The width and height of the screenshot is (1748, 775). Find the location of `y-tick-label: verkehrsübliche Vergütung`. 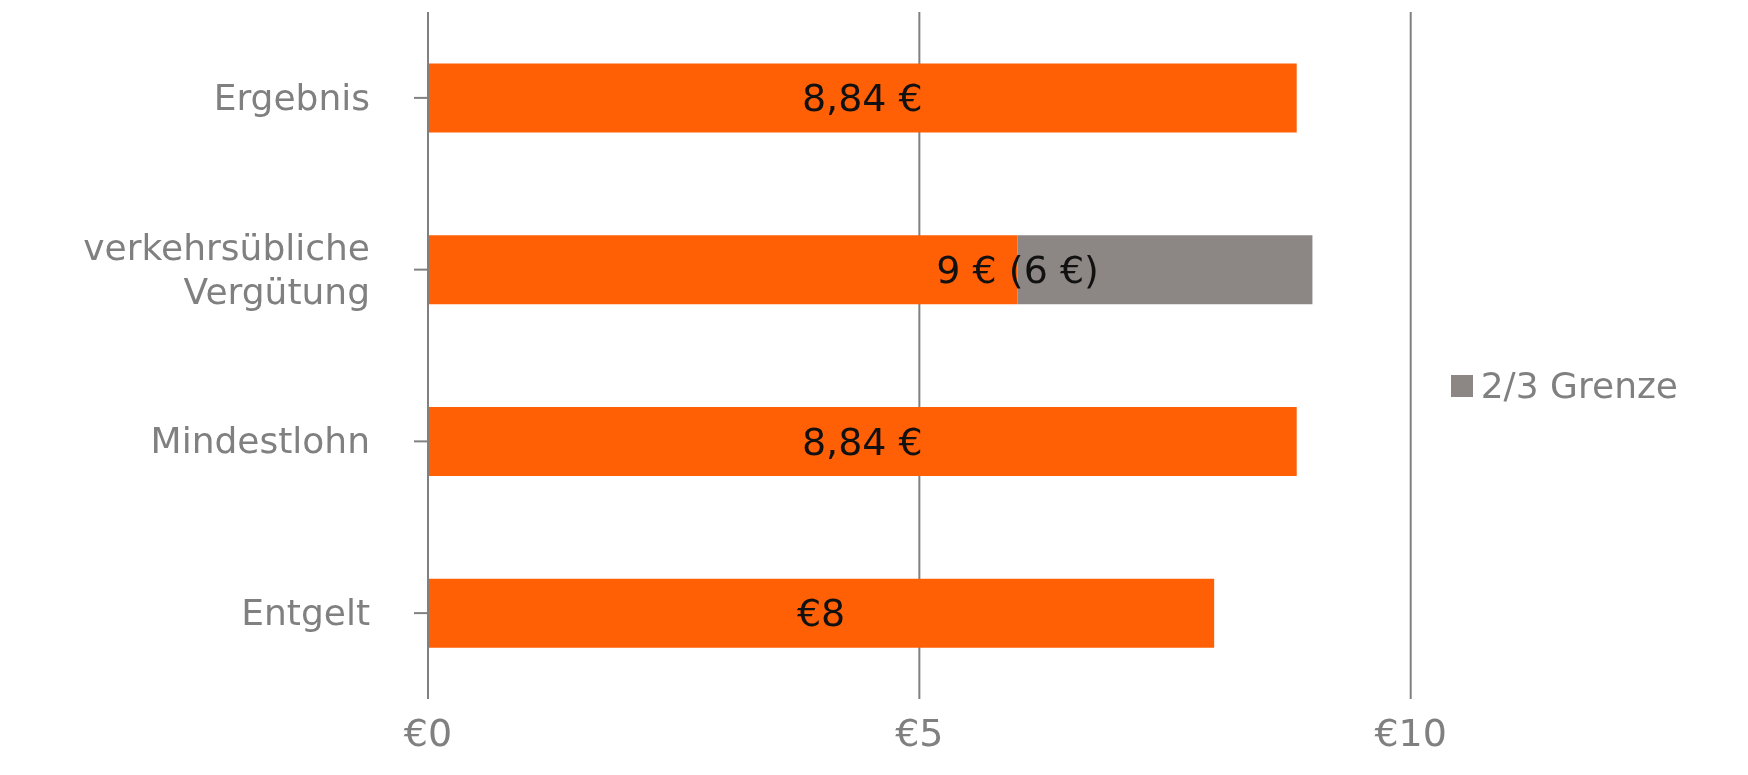

y-tick-label: verkehrsübliche Vergütung is located at coordinates (226, 269).